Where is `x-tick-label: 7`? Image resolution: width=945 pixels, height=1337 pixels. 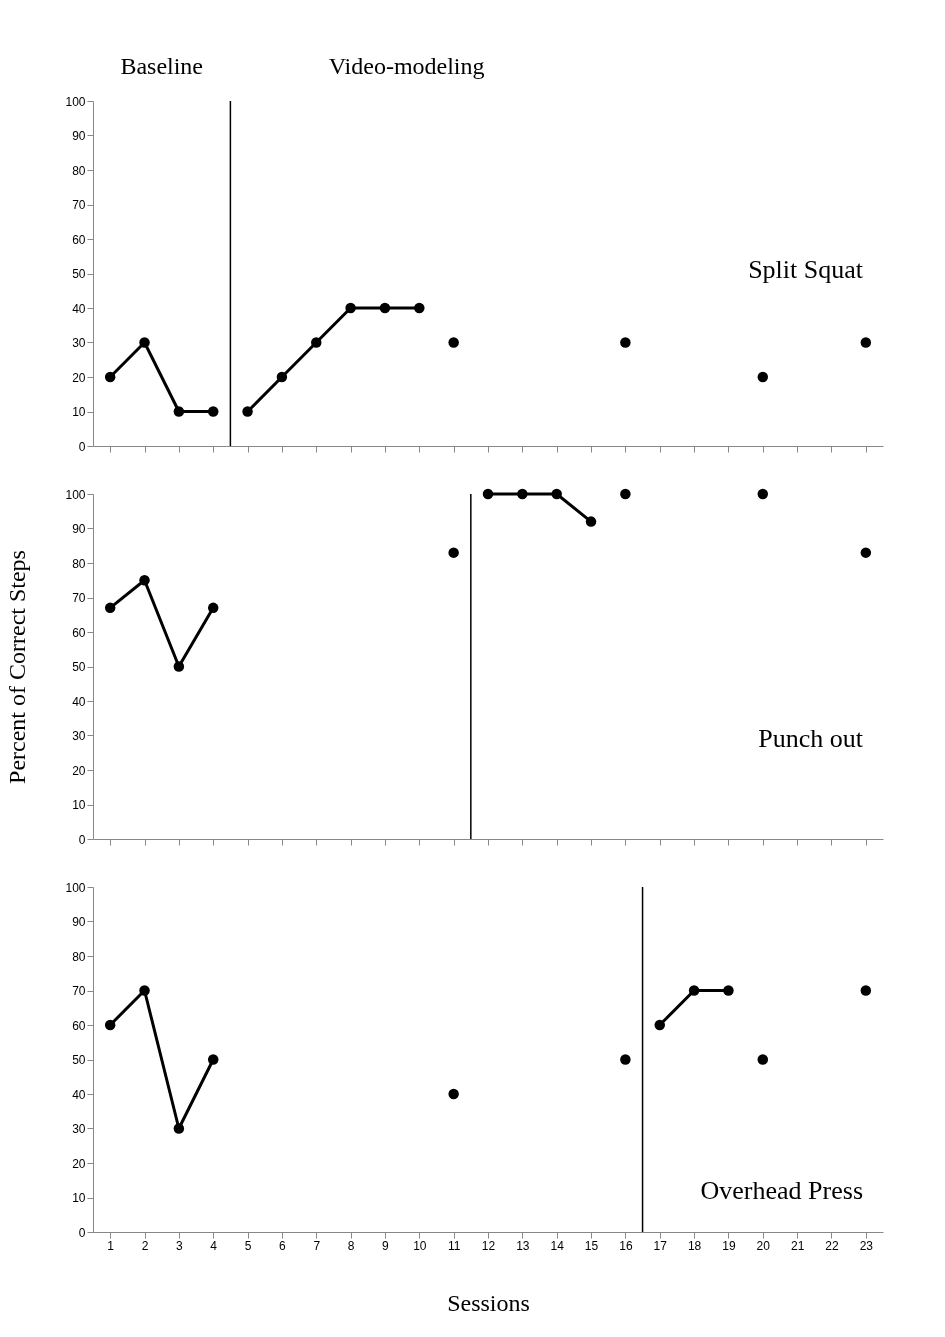 x-tick-label: 7 is located at coordinates (317, 1245).